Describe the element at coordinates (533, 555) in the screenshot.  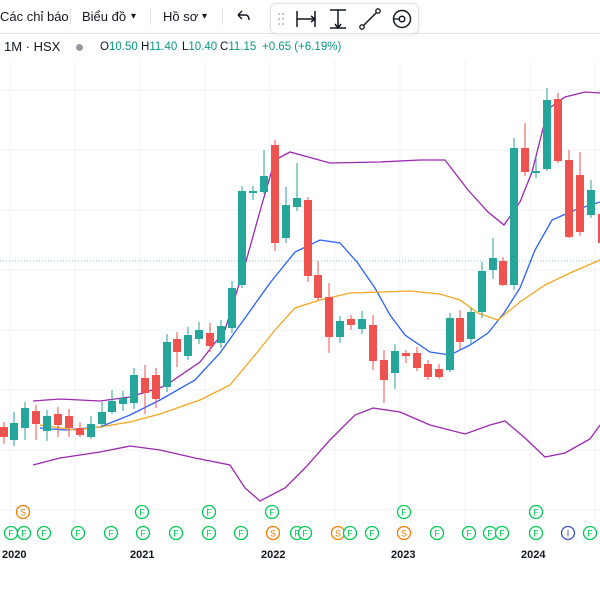
I see `x-axis-year-label: 2024` at that location.